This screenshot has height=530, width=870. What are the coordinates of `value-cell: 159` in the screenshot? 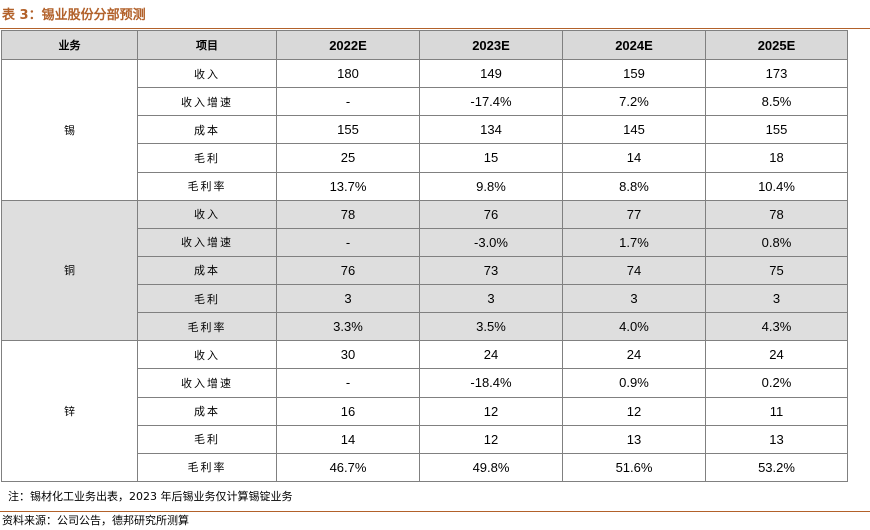 It's located at (634, 73).